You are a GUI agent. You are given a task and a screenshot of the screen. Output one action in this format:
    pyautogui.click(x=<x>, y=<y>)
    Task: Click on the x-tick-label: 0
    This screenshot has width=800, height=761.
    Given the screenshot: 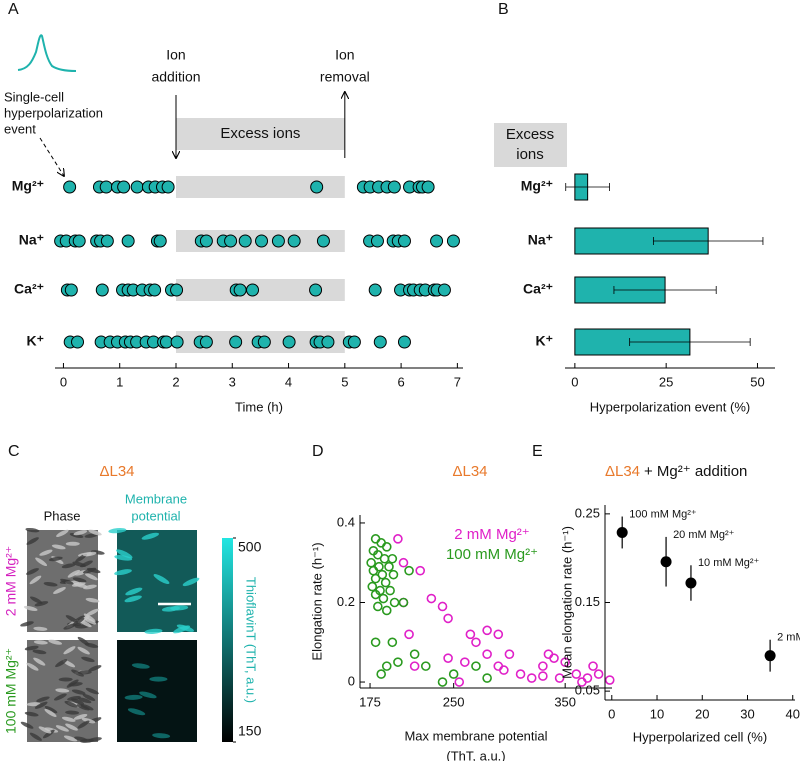 What is the action you would take?
    pyautogui.click(x=63, y=381)
    